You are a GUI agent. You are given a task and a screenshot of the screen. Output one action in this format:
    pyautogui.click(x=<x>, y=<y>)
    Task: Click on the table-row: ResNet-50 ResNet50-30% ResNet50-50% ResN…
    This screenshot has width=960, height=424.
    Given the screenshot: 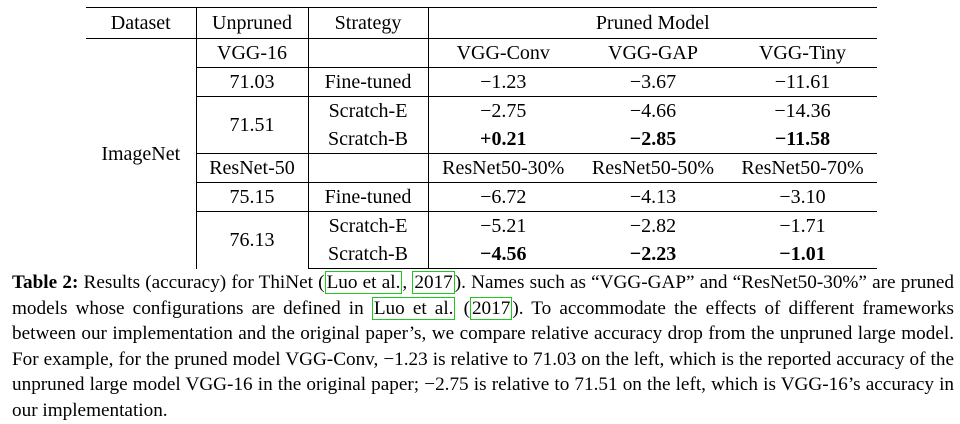 What is the action you would take?
    pyautogui.click(x=482, y=168)
    